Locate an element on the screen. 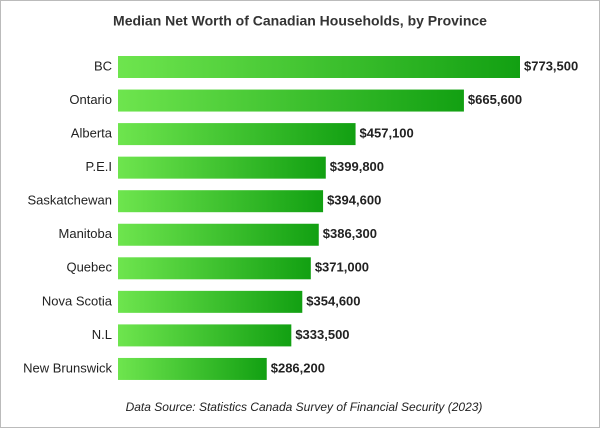 The image size is (600, 428). value-label: $394,600 is located at coordinates (354, 200).